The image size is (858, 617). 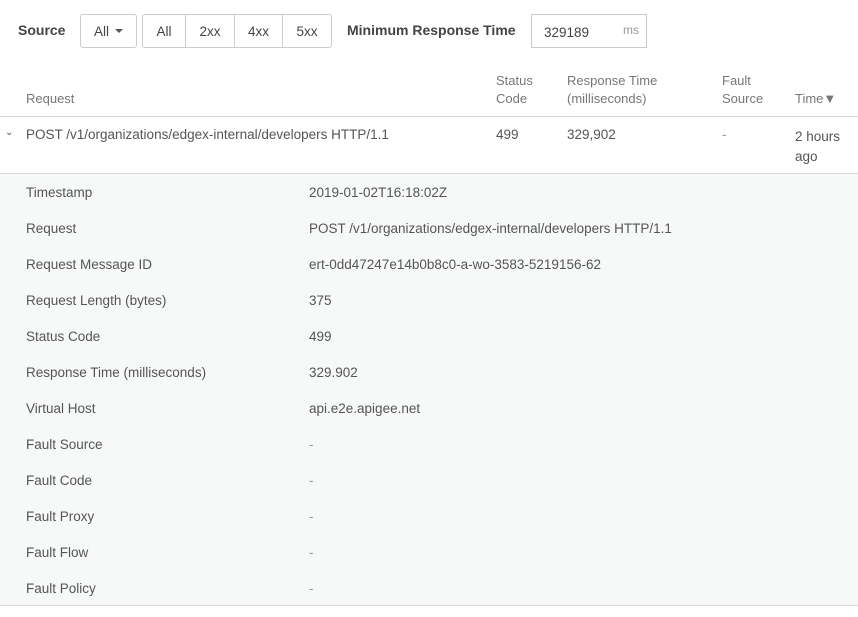 What do you see at coordinates (164, 31) in the screenshot?
I see `status-all-button: All` at bounding box center [164, 31].